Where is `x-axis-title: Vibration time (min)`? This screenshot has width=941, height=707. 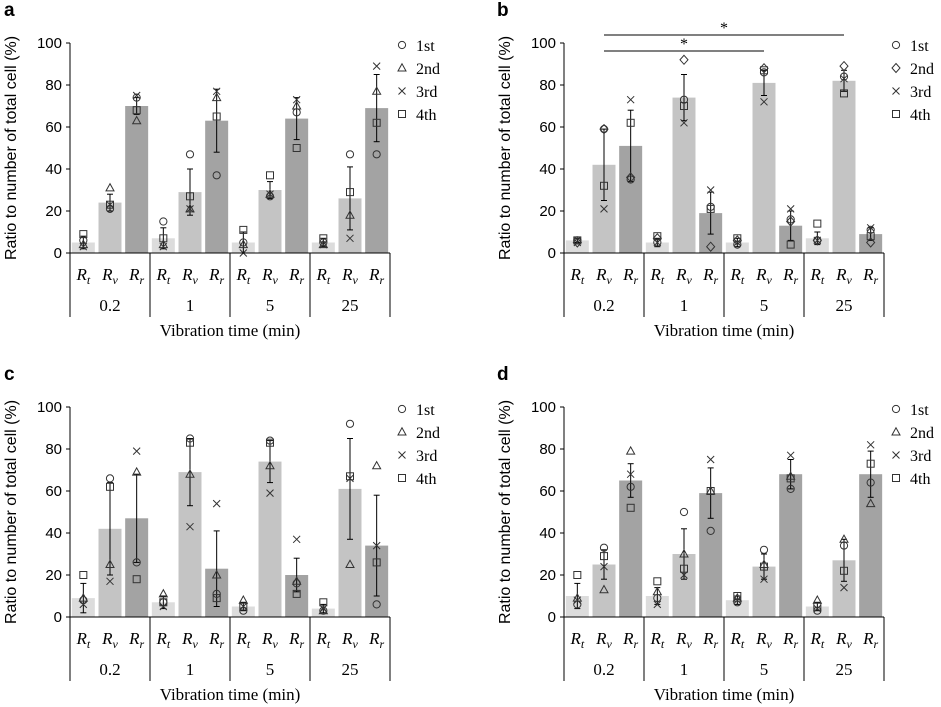 x-axis-title: Vibration time (min) is located at coordinates (724, 330).